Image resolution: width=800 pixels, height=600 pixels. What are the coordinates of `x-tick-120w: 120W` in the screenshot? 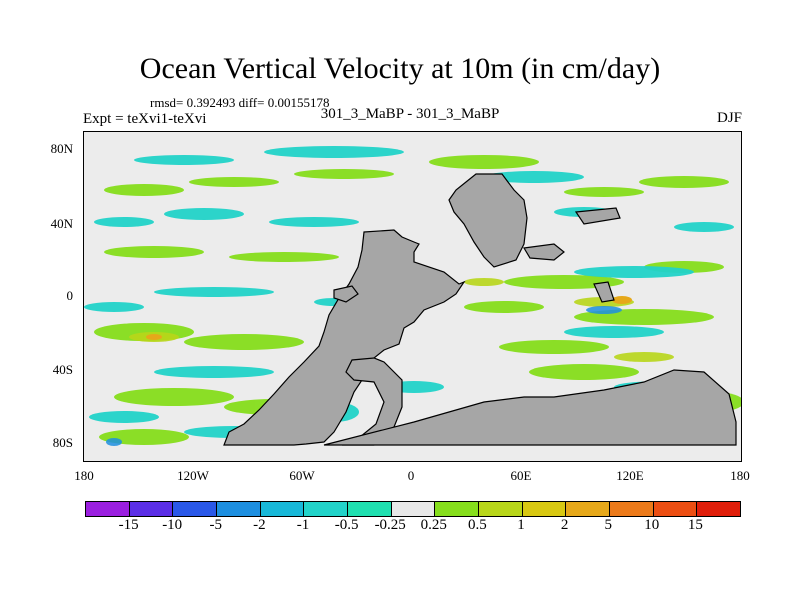 It's located at (193, 475).